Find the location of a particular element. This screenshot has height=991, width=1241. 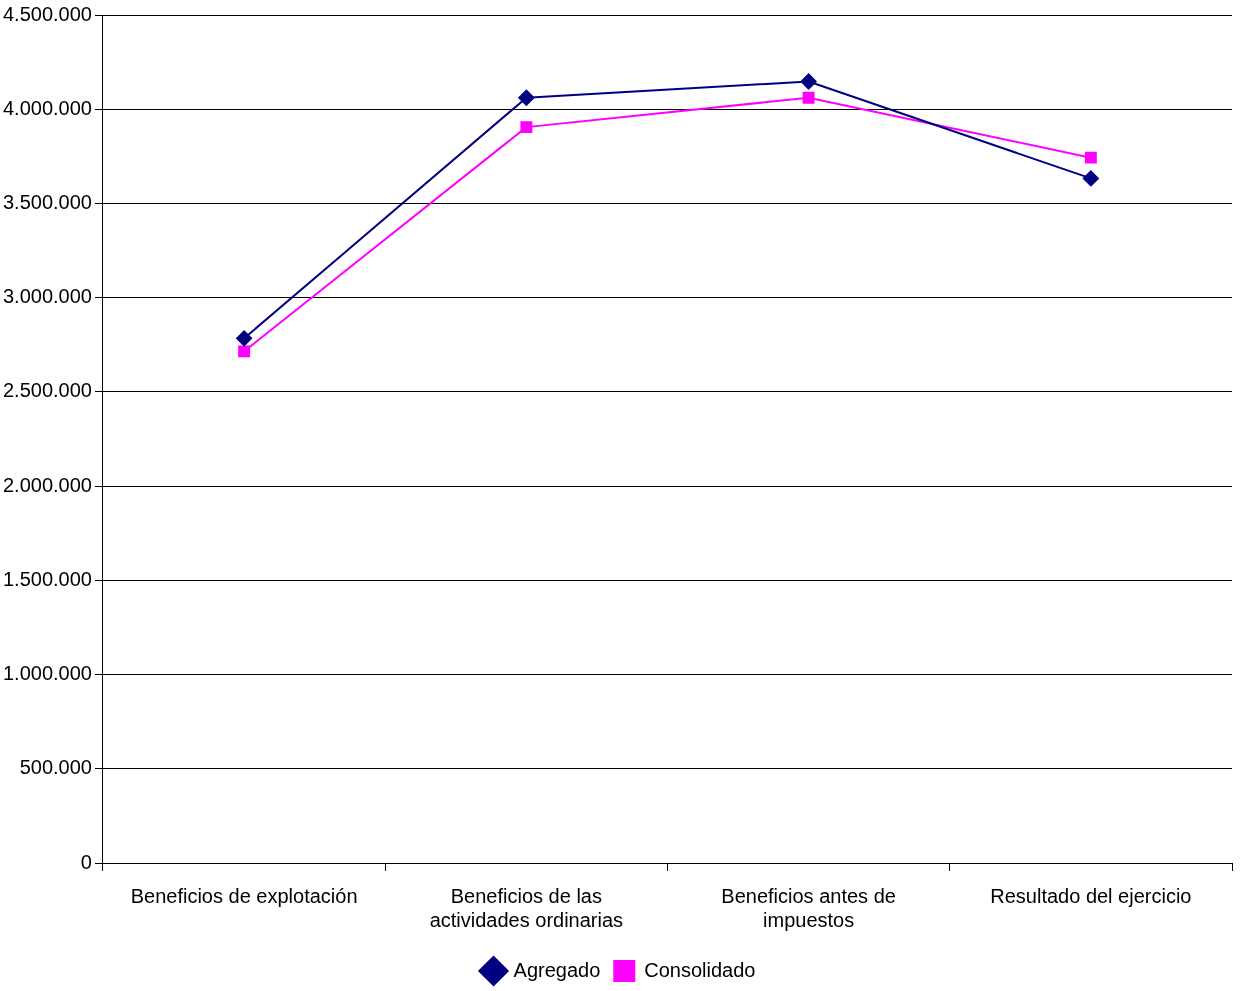

x-tick-label: Beneficios antes de impuestos is located at coordinates (808, 907).